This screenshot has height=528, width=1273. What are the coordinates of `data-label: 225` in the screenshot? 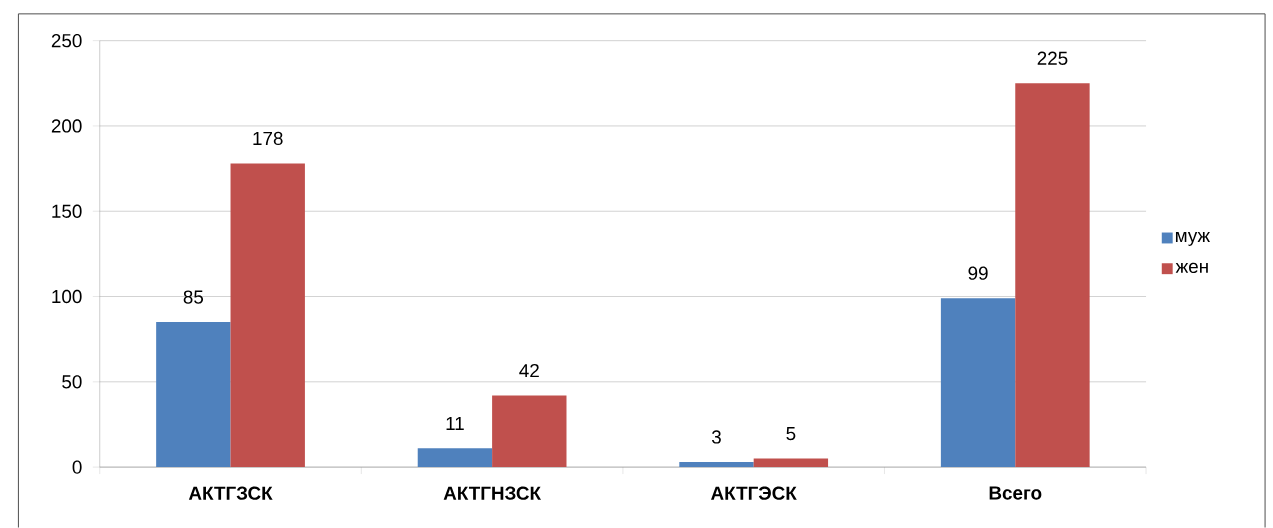 It's located at (1052, 58).